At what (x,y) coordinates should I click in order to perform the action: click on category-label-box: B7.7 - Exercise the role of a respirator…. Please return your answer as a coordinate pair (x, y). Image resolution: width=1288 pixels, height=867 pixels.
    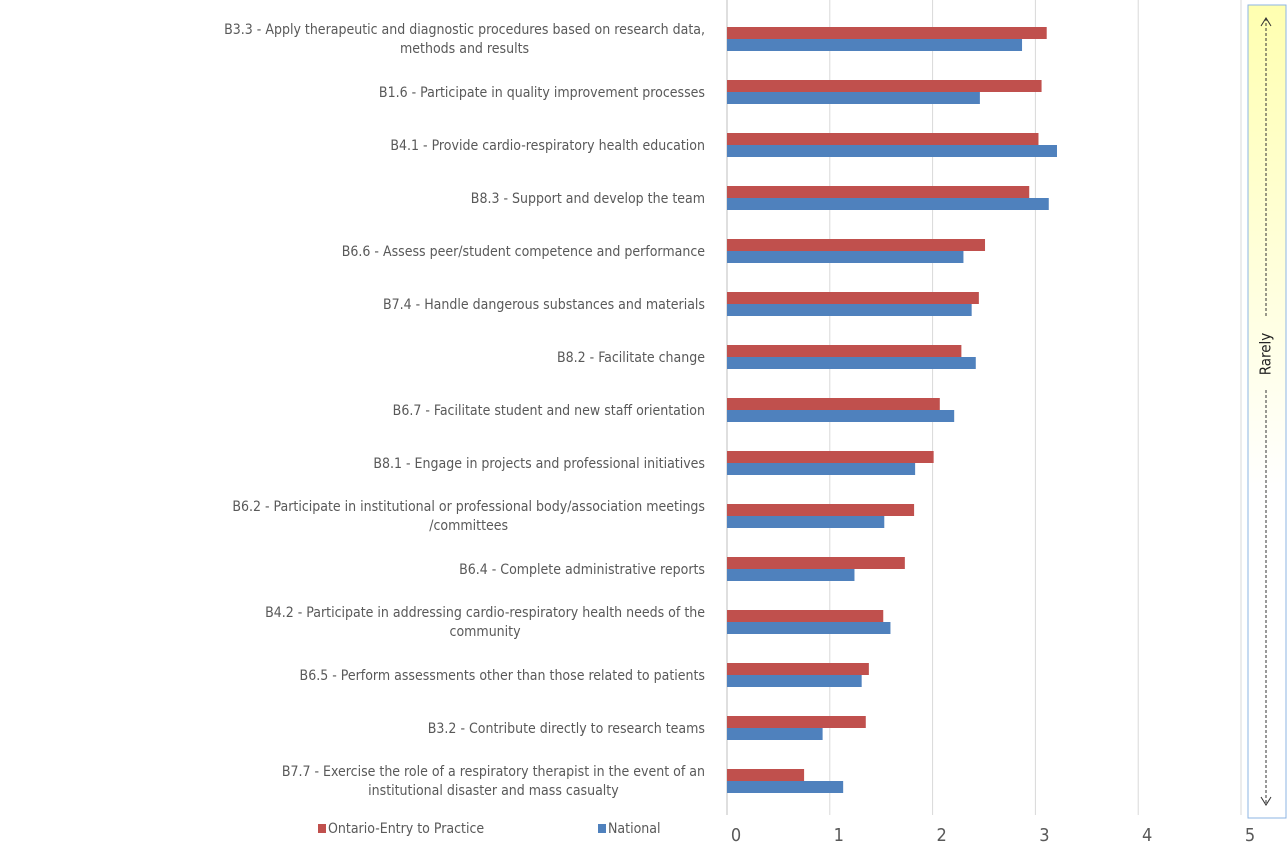
    Looking at the image, I should click on (365, 782).